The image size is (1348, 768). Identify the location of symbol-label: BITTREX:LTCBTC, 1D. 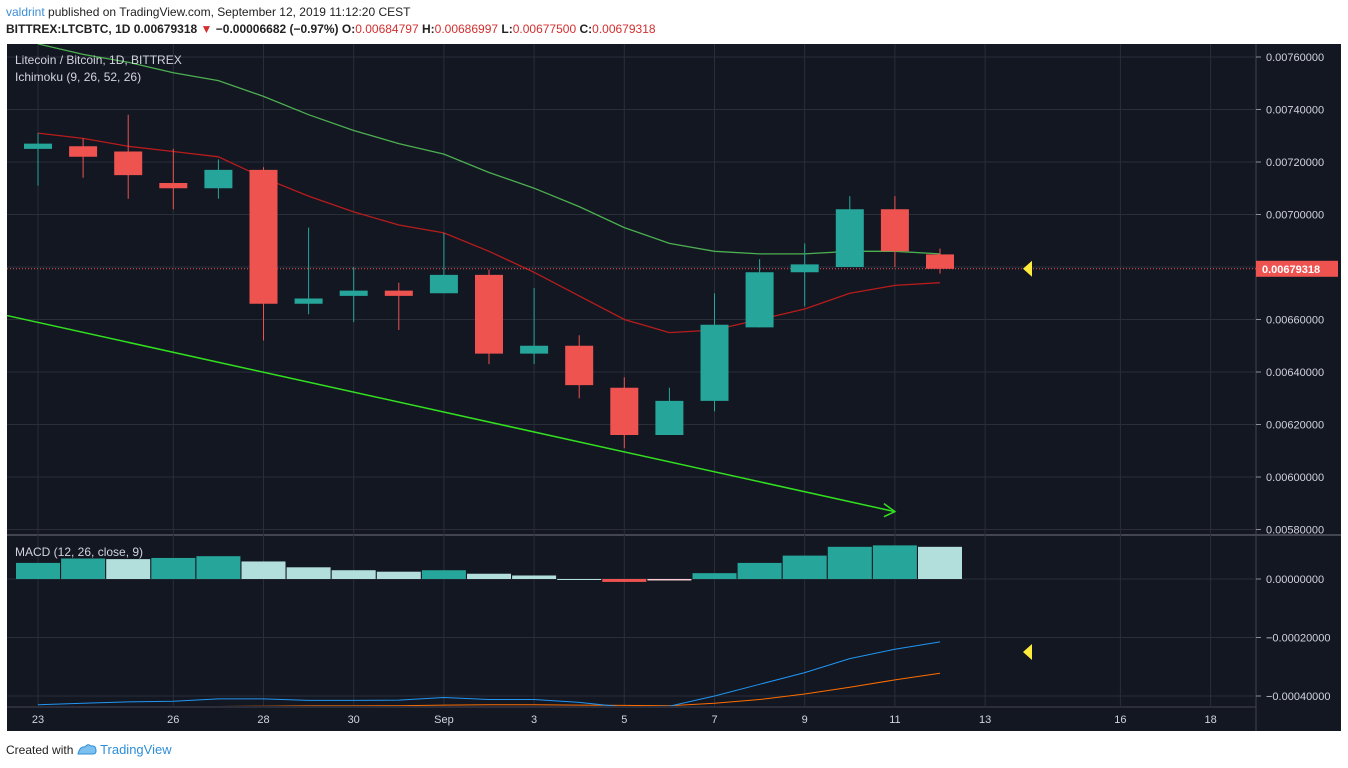
(68, 29).